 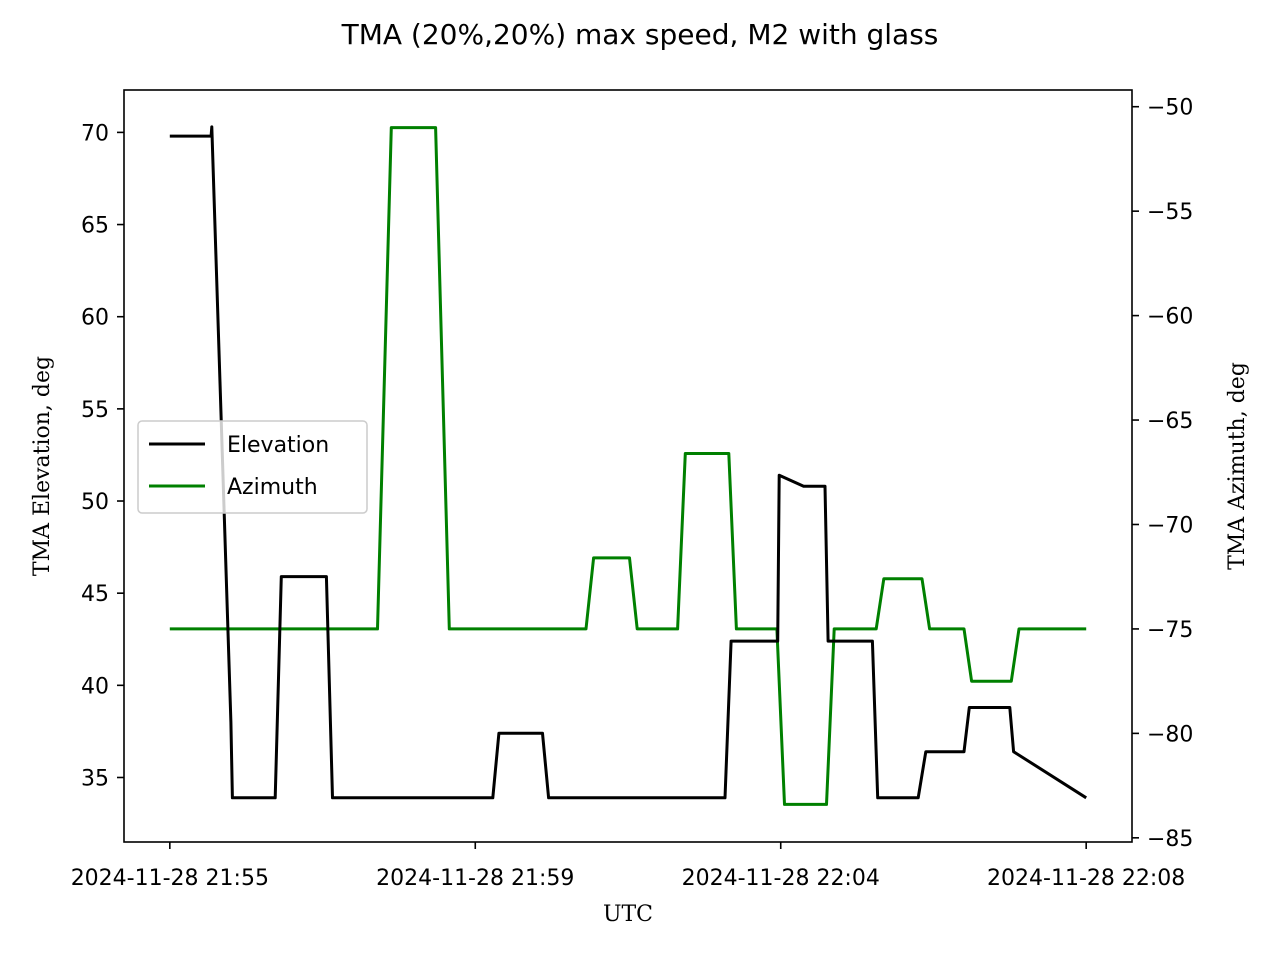 I want to click on y-right-tick-label-3: −70, so click(x=1170, y=525).